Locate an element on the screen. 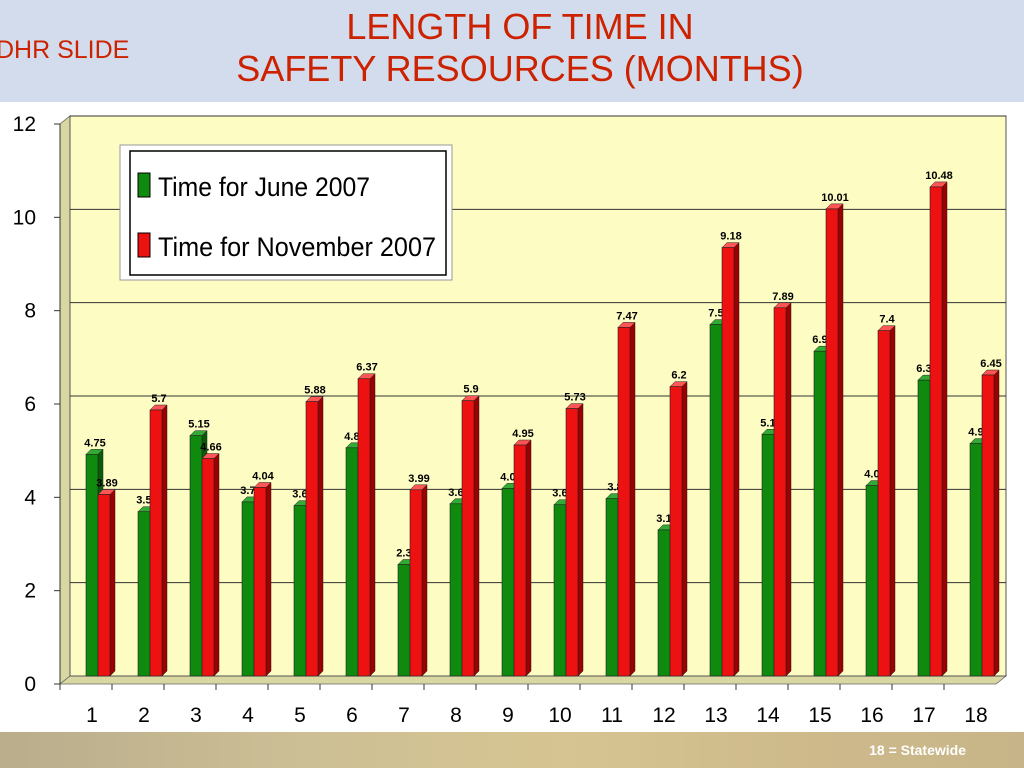 Image resolution: width=1024 pixels, height=768 pixels. data-label: 4.95 is located at coordinates (522, 434).